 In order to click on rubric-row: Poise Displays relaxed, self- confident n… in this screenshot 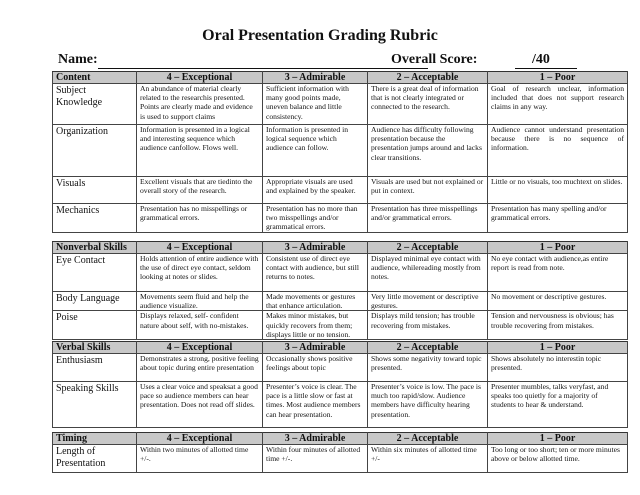, I will do `click(340, 325)`.